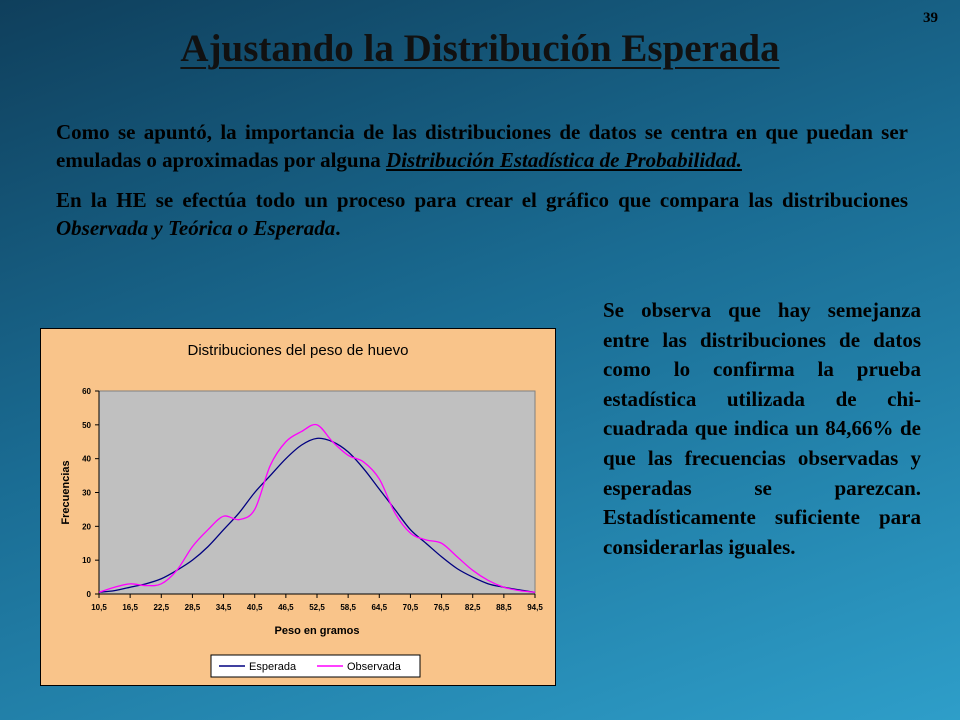 Image resolution: width=960 pixels, height=720 pixels. I want to click on y-tick-label: 40, so click(86, 459).